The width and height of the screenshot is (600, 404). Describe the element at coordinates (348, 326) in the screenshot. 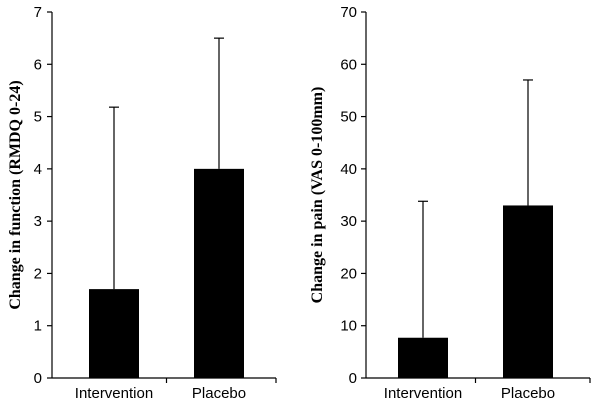

I see `y-tick-label: 10` at that location.